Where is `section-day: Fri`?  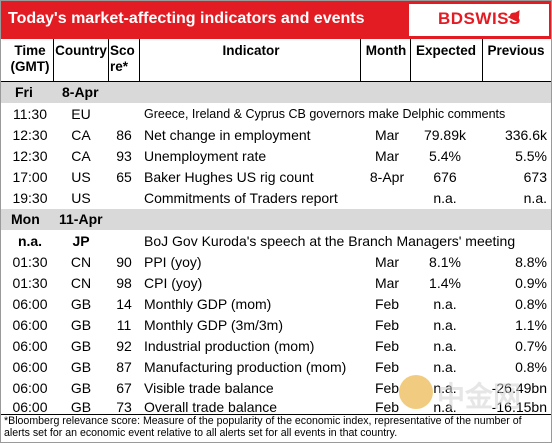
section-day: Fri is located at coordinates (24, 92).